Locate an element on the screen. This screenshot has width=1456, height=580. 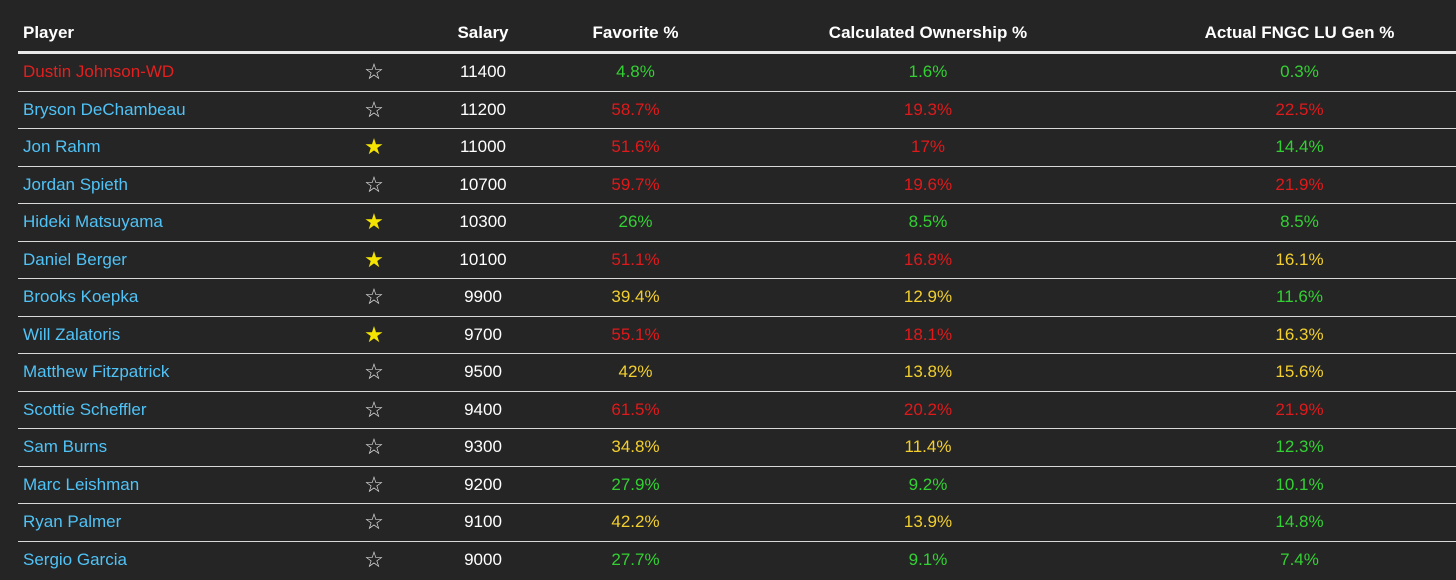
table-row: Dustin Johnson-WD ☆ 11400 4.8% 1.6% 0.3% is located at coordinates (737, 72).